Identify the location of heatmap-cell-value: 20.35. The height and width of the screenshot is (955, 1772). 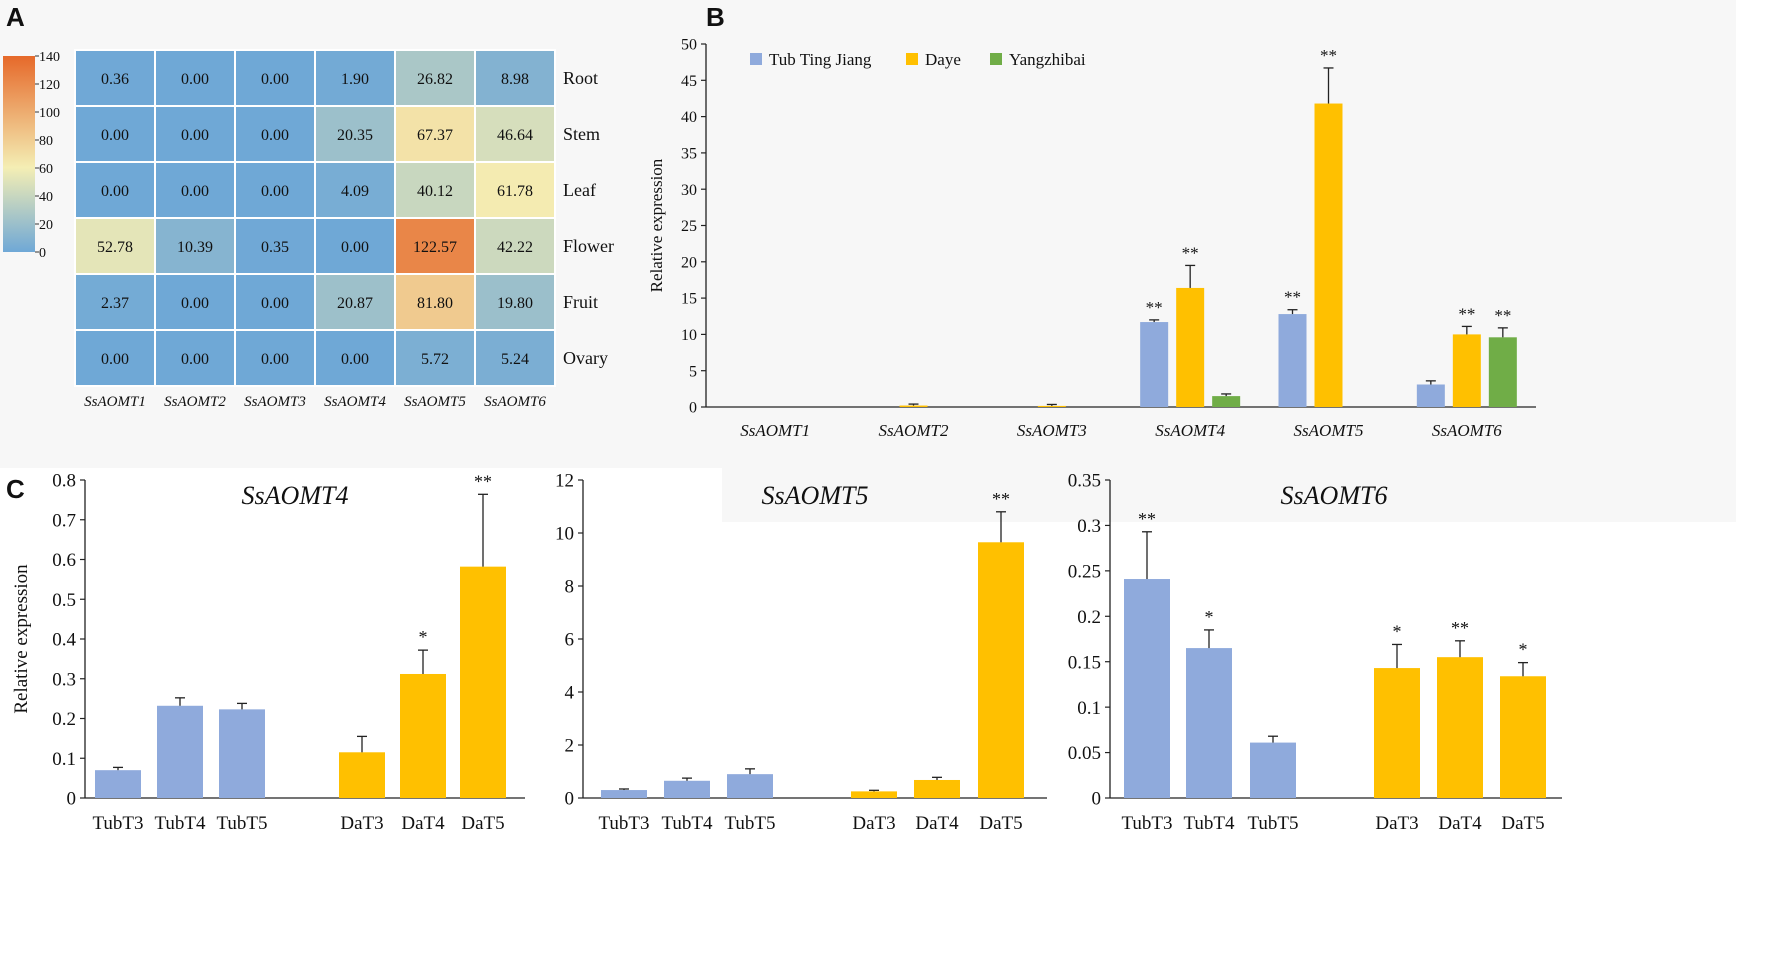
(355, 135).